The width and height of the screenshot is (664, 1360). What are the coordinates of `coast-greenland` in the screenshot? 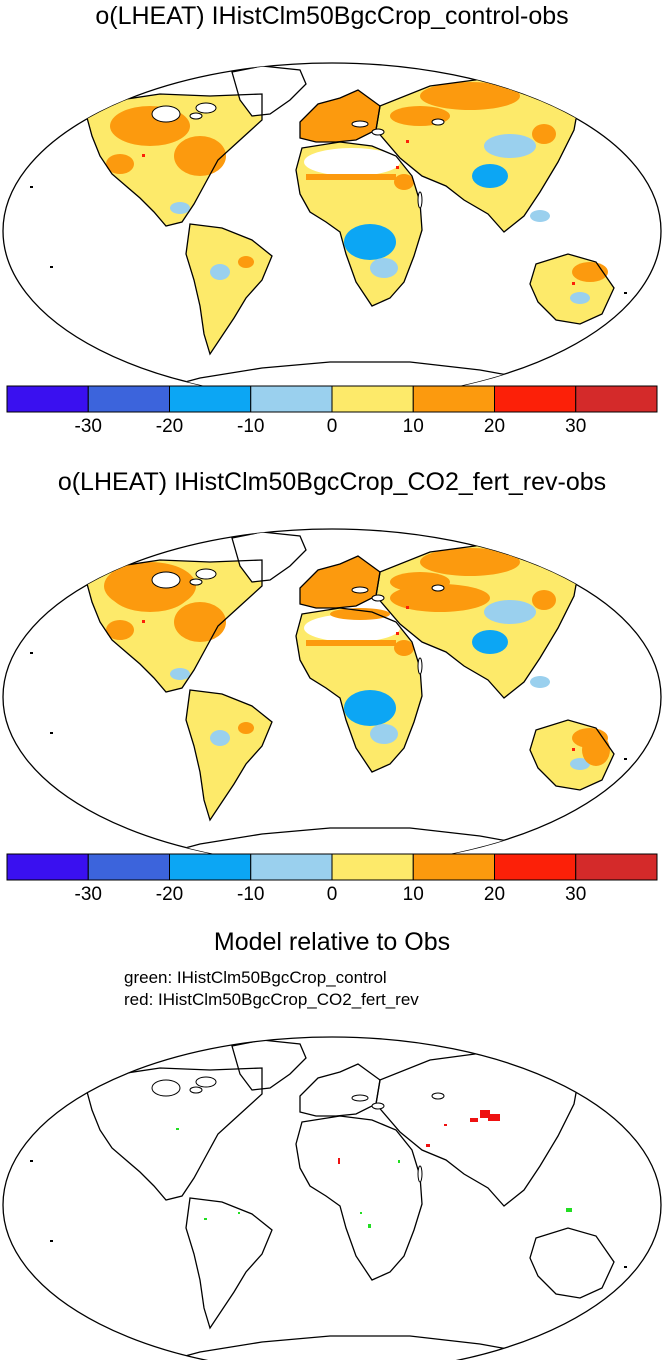 It's located at (269, 557).